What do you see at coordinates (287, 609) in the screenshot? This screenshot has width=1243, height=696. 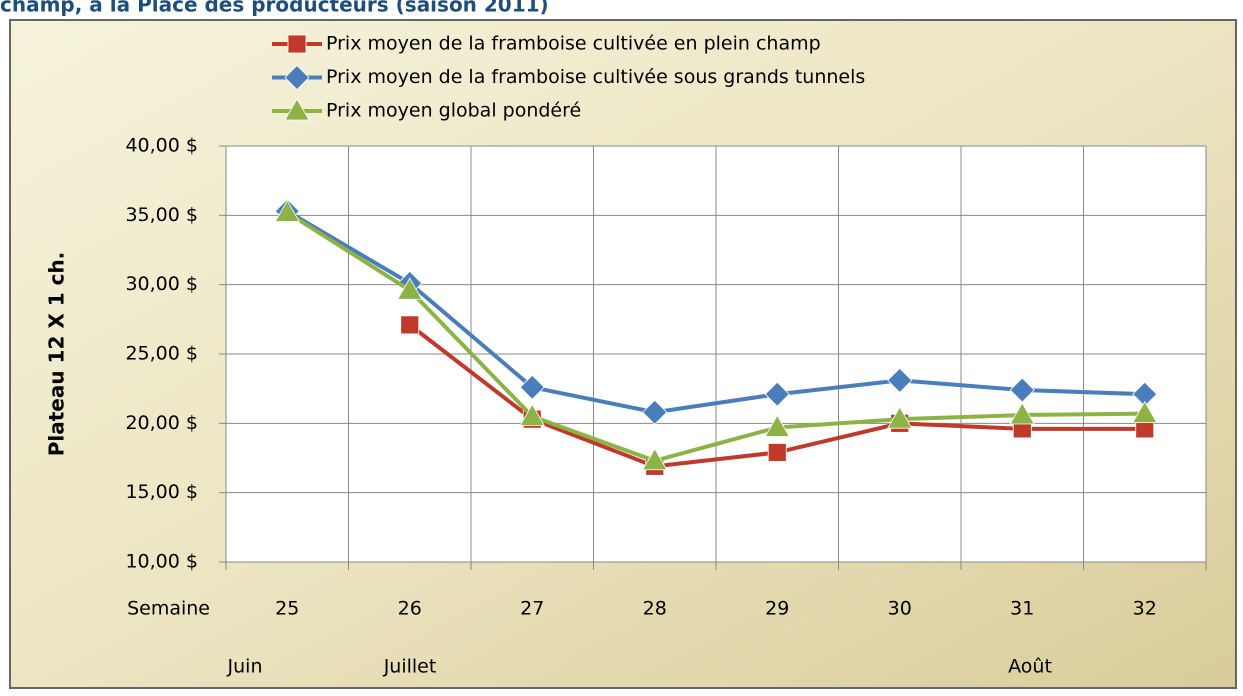 I see `x-tick-label: 25` at bounding box center [287, 609].